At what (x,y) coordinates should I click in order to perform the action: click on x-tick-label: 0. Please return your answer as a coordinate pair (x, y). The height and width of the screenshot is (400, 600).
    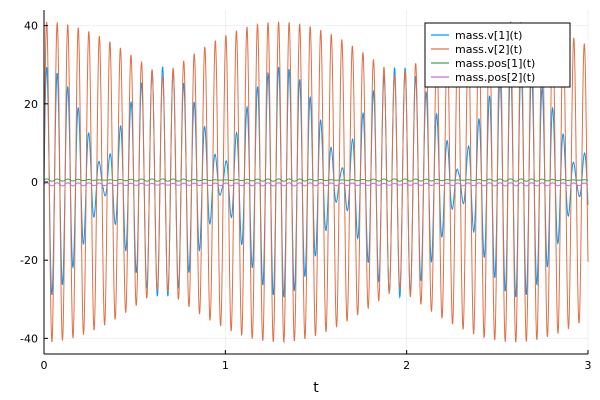
    Looking at the image, I should click on (44, 365).